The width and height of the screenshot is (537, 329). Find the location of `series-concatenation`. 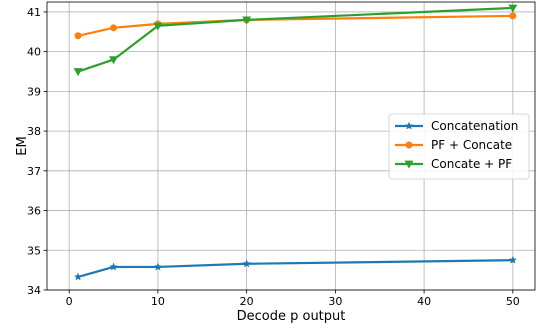

series-concatenation is located at coordinates (295, 268).